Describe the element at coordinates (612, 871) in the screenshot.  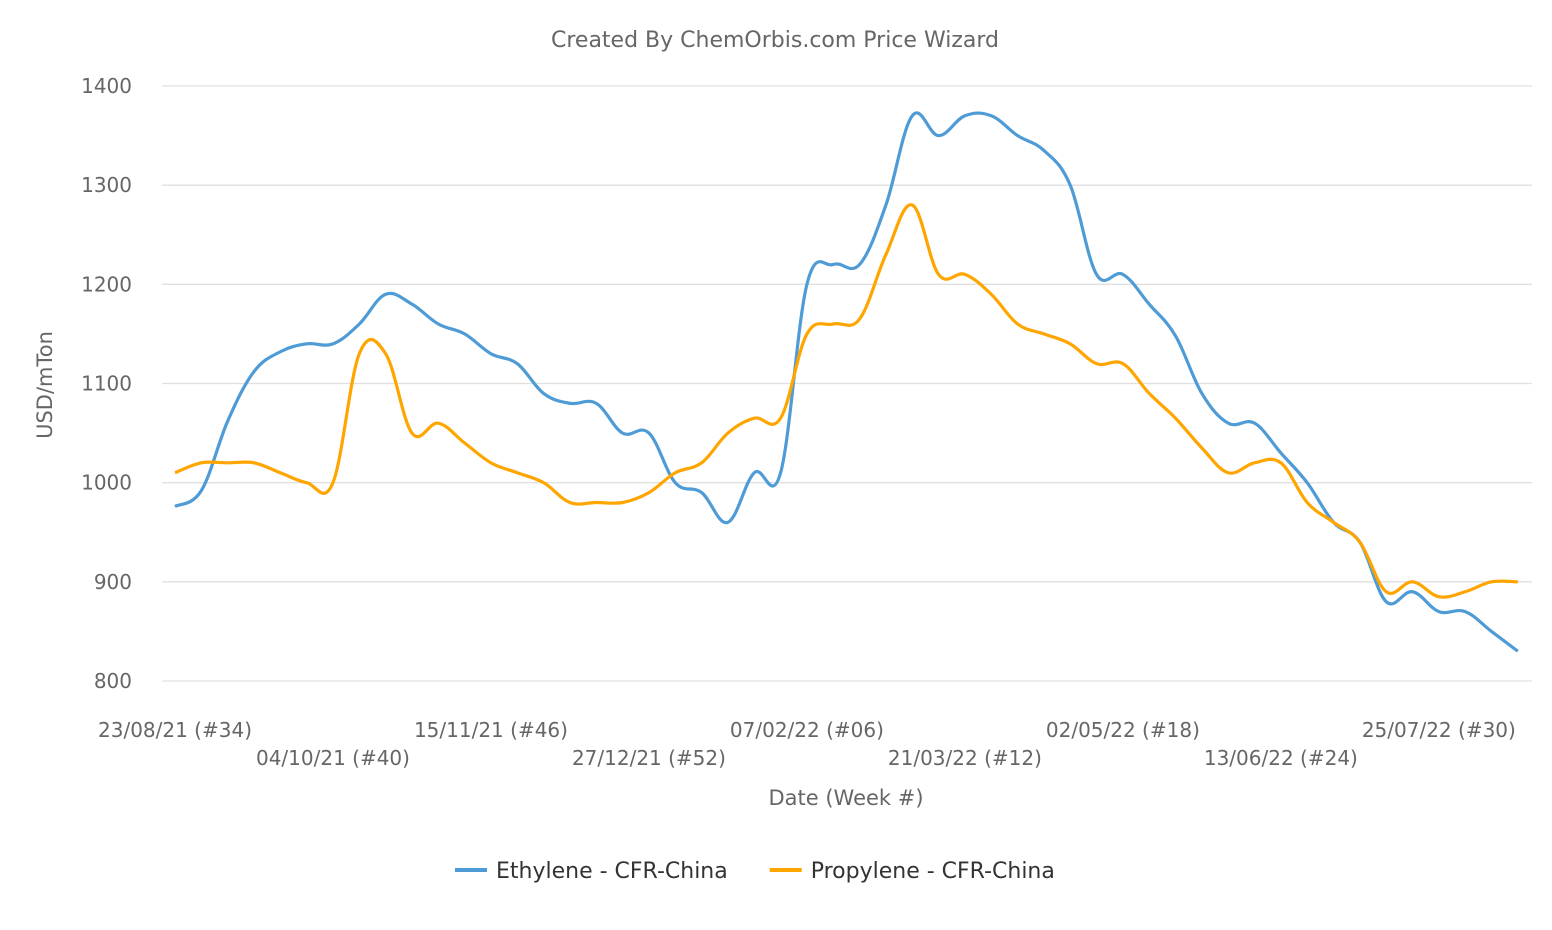
I see `legend-label: Ethylene - CFR-China` at that location.